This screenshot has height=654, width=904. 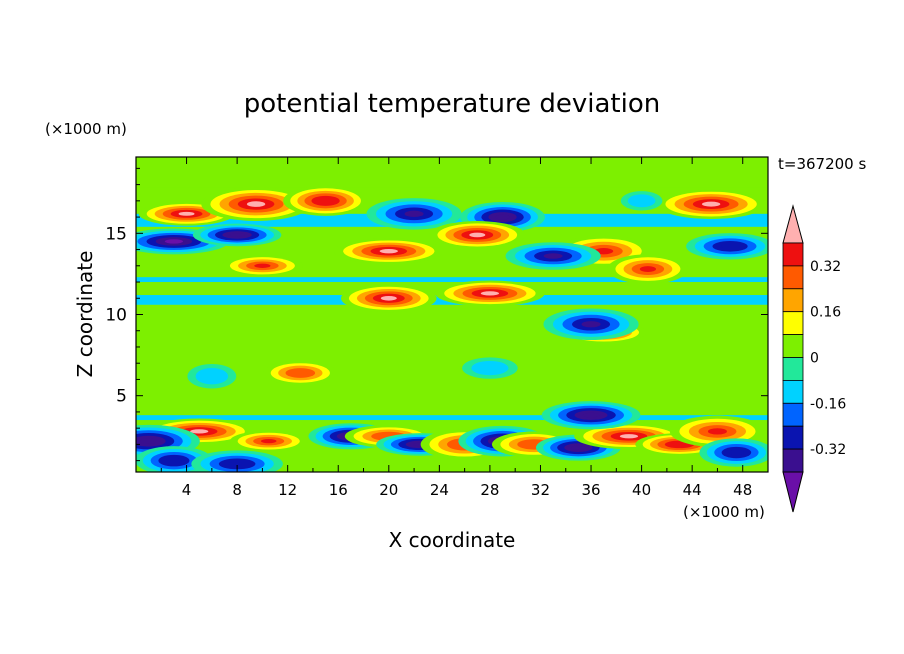 What do you see at coordinates (287, 490) in the screenshot?
I see `x-tick-label: 12` at bounding box center [287, 490].